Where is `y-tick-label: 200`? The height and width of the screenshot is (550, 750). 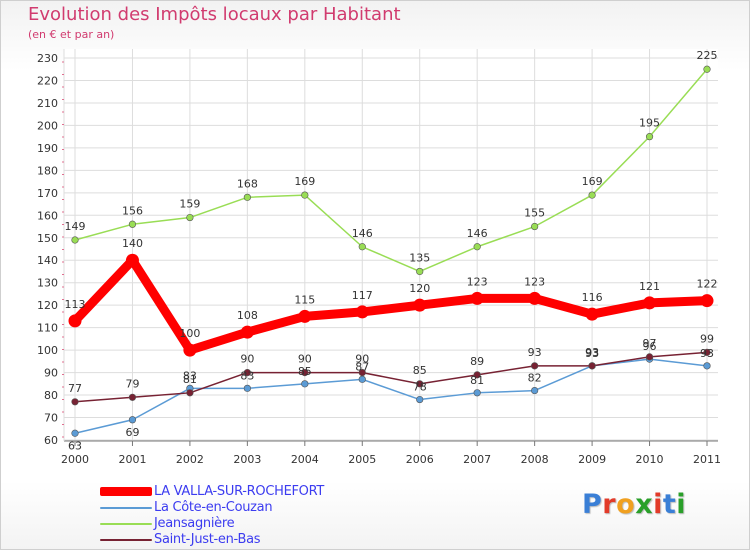 y-tick-label: 200 is located at coordinates (47, 125).